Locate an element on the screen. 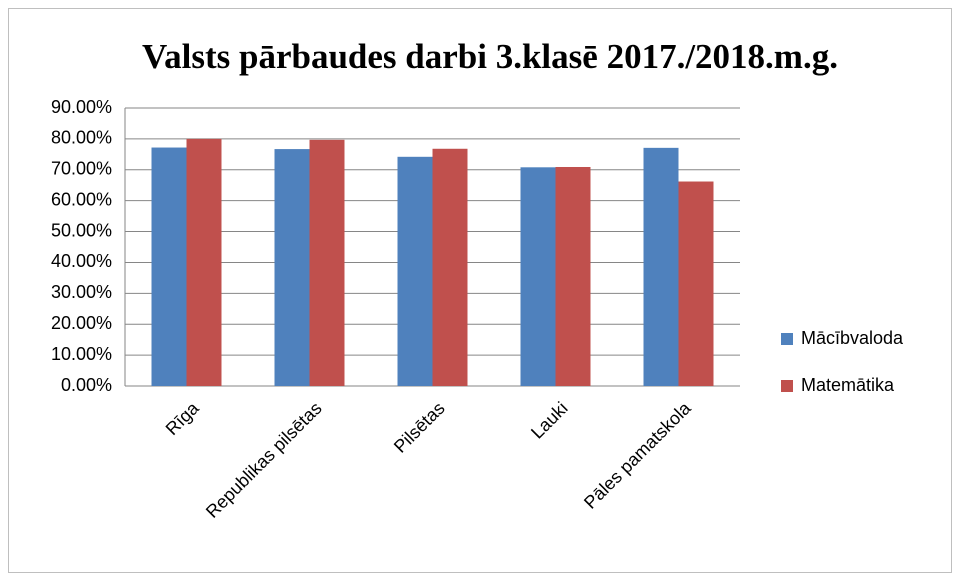 This screenshot has width=960, height=582. y-tick-label: 10.00% is located at coordinates (81, 354).